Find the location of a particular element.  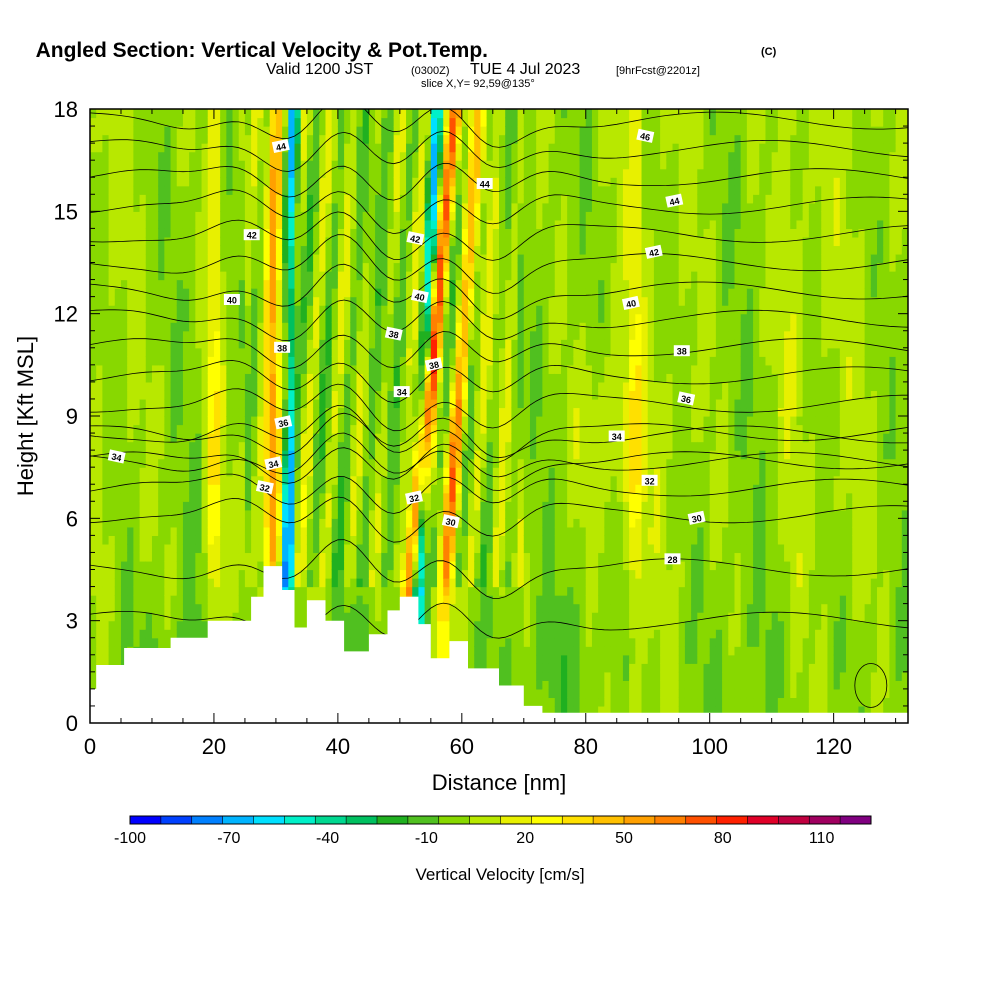

colorbar-tick-label: -100 is located at coordinates (130, 838).